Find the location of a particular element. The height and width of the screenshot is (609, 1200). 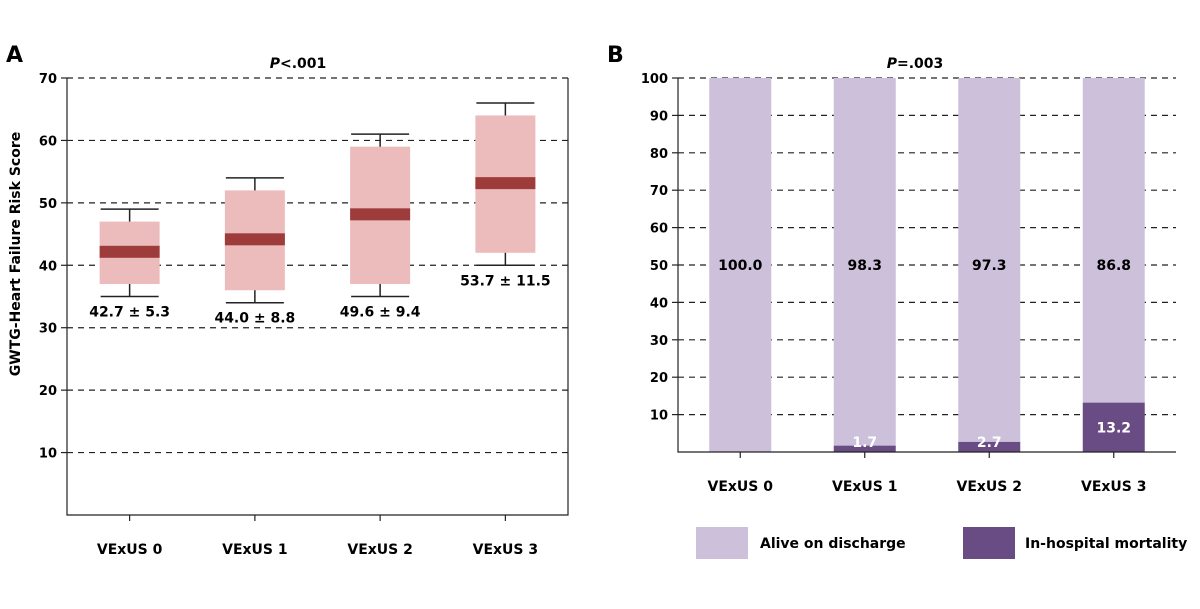

box-stat-label: 44.0 ± 8.8 is located at coordinates (254, 319).